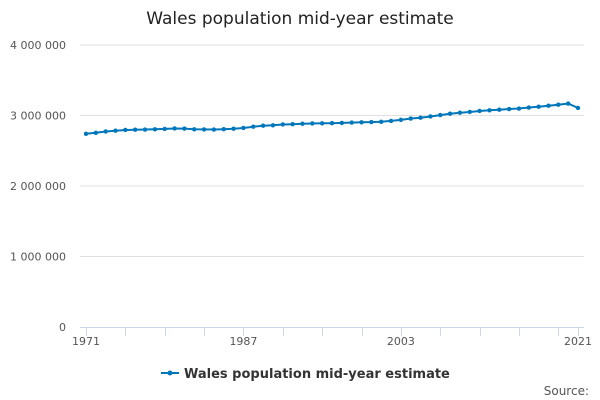  What do you see at coordinates (300, 19) in the screenshot?
I see `chart-title: Wales population mid-year estimate` at bounding box center [300, 19].